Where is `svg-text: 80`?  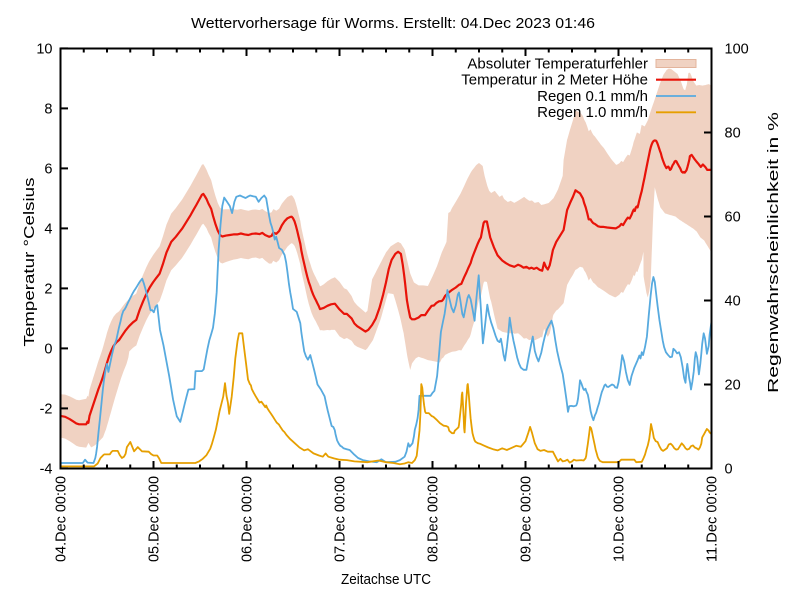 svg-text: 80 is located at coordinates (733, 134).